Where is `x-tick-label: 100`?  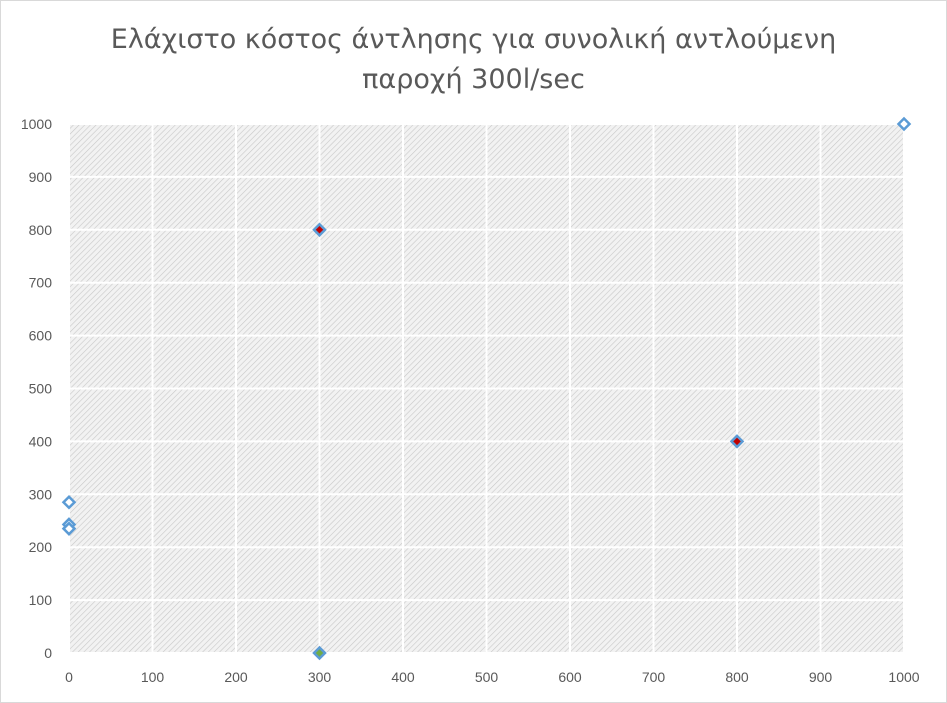
x-tick-label: 100 is located at coordinates (153, 677).